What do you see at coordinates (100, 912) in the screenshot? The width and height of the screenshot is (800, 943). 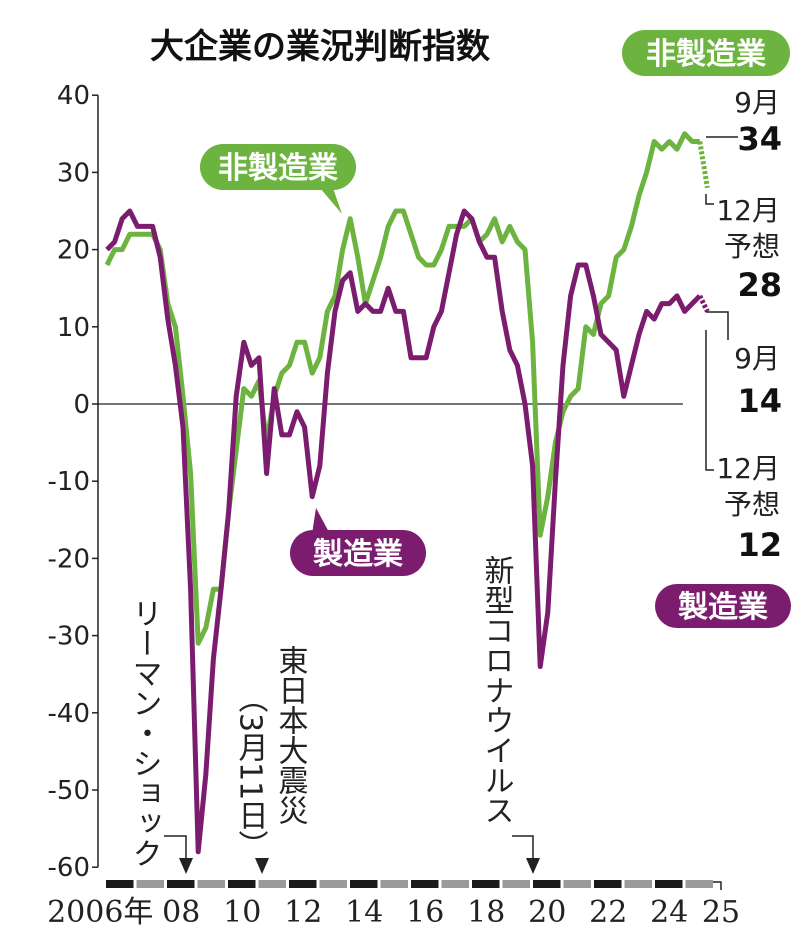 I see `x-tick-label: 2006年` at bounding box center [100, 912].